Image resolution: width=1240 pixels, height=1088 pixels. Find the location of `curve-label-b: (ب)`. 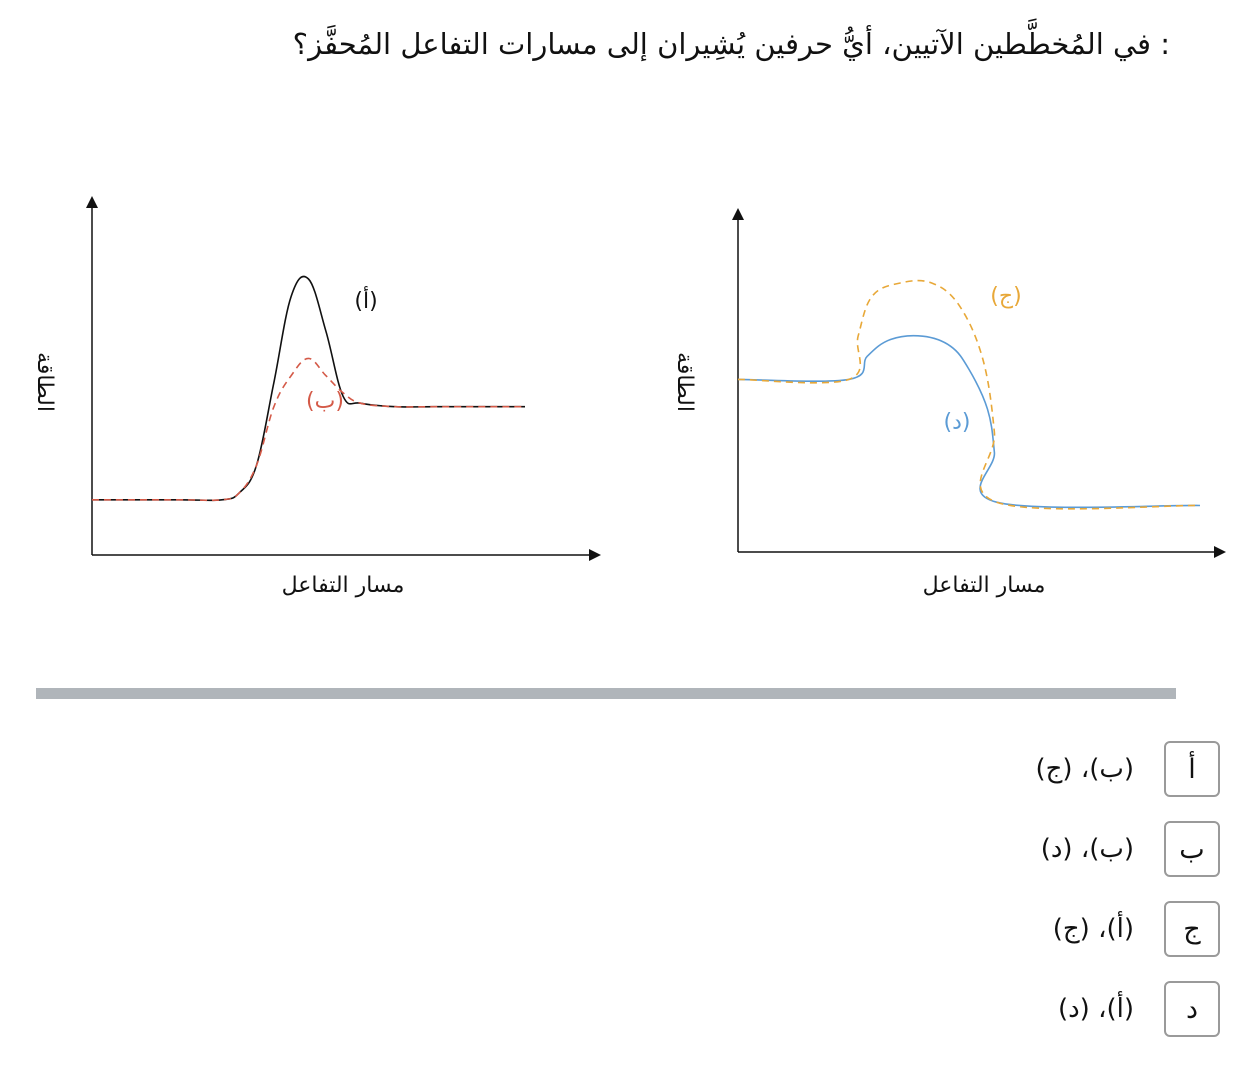

curve-label-b: (ب) is located at coordinates (325, 401).